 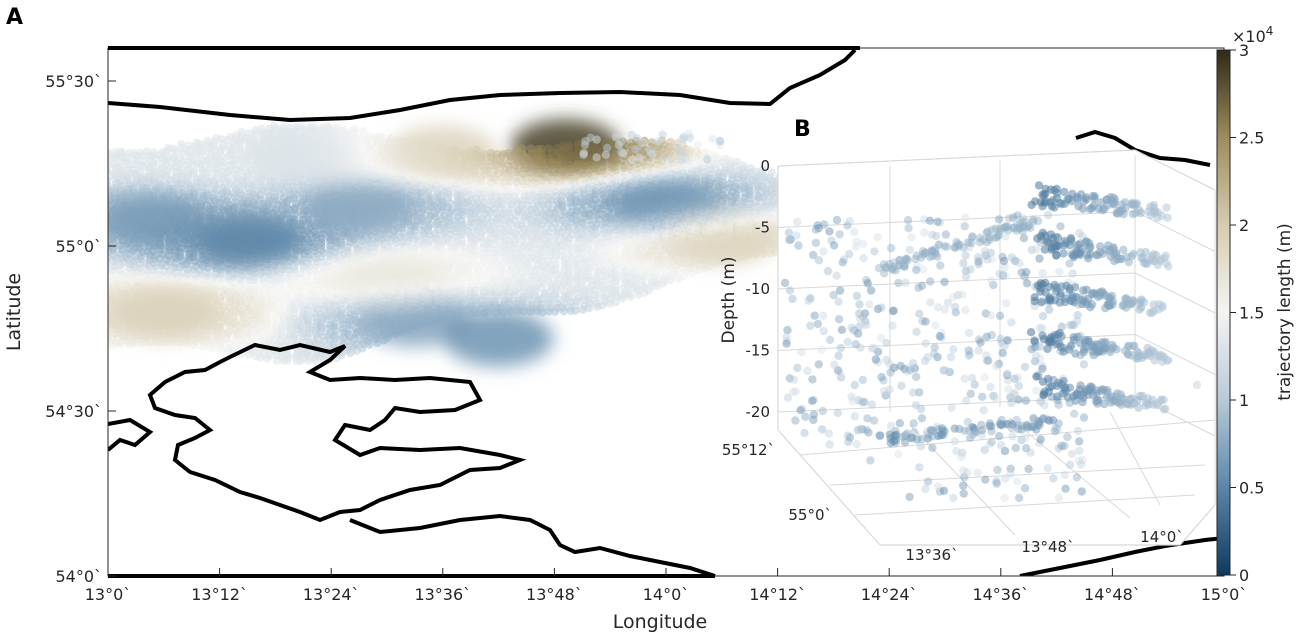 I want to click on x-axis-label: Longitude, so click(x=660, y=622).